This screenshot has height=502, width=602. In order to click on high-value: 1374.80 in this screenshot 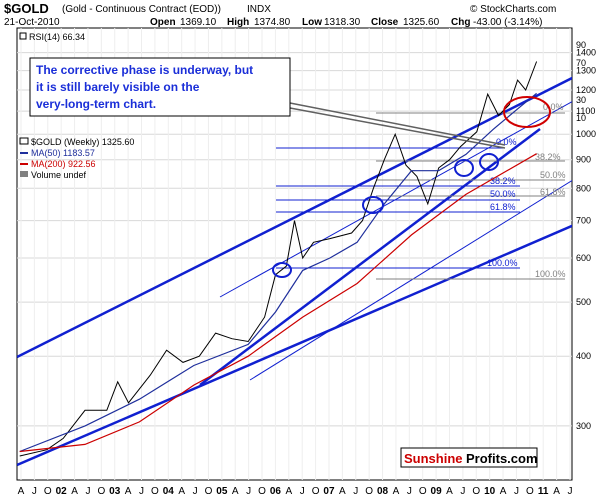, I will do `click(272, 22)`.